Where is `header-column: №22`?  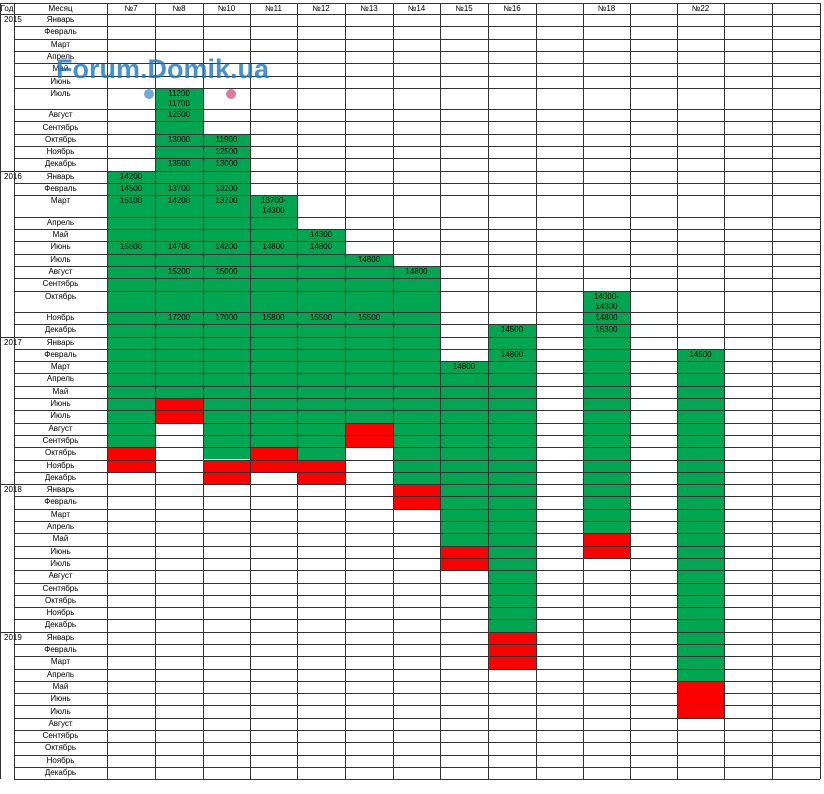 header-column: №22 is located at coordinates (700, 8).